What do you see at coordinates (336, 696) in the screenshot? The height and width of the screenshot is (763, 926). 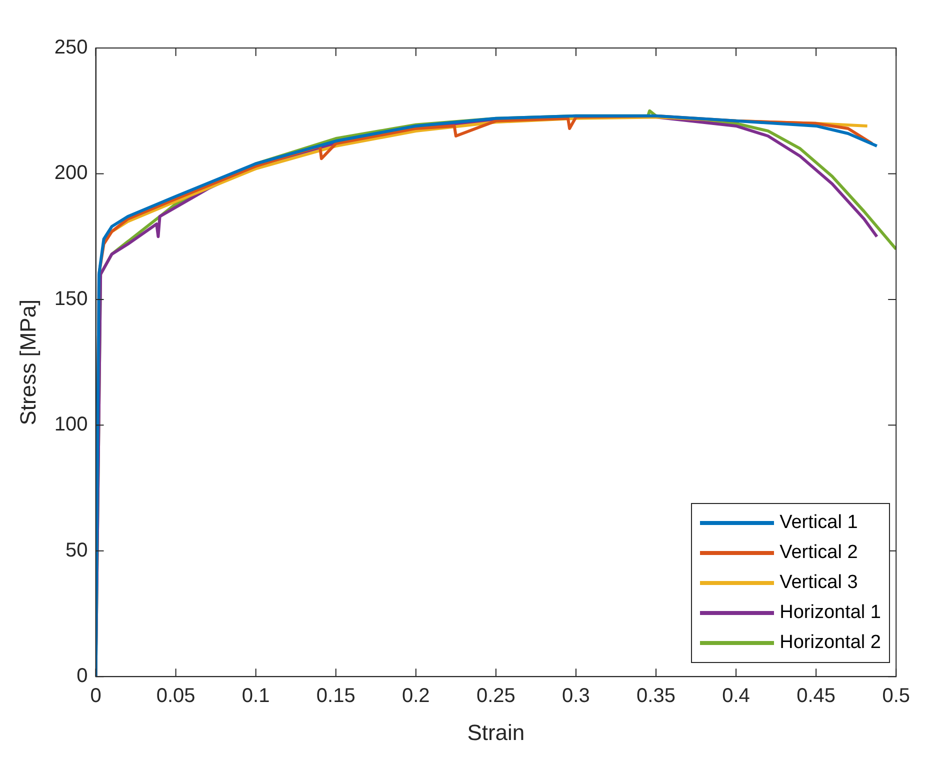 I see `x-tick-label: 0.15` at bounding box center [336, 696].